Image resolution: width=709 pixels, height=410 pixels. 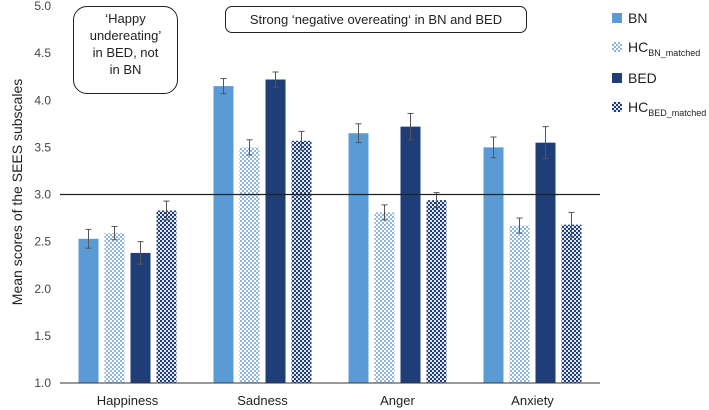 What do you see at coordinates (42, 147) in the screenshot?
I see `y-tick-label: 3.5` at bounding box center [42, 147].